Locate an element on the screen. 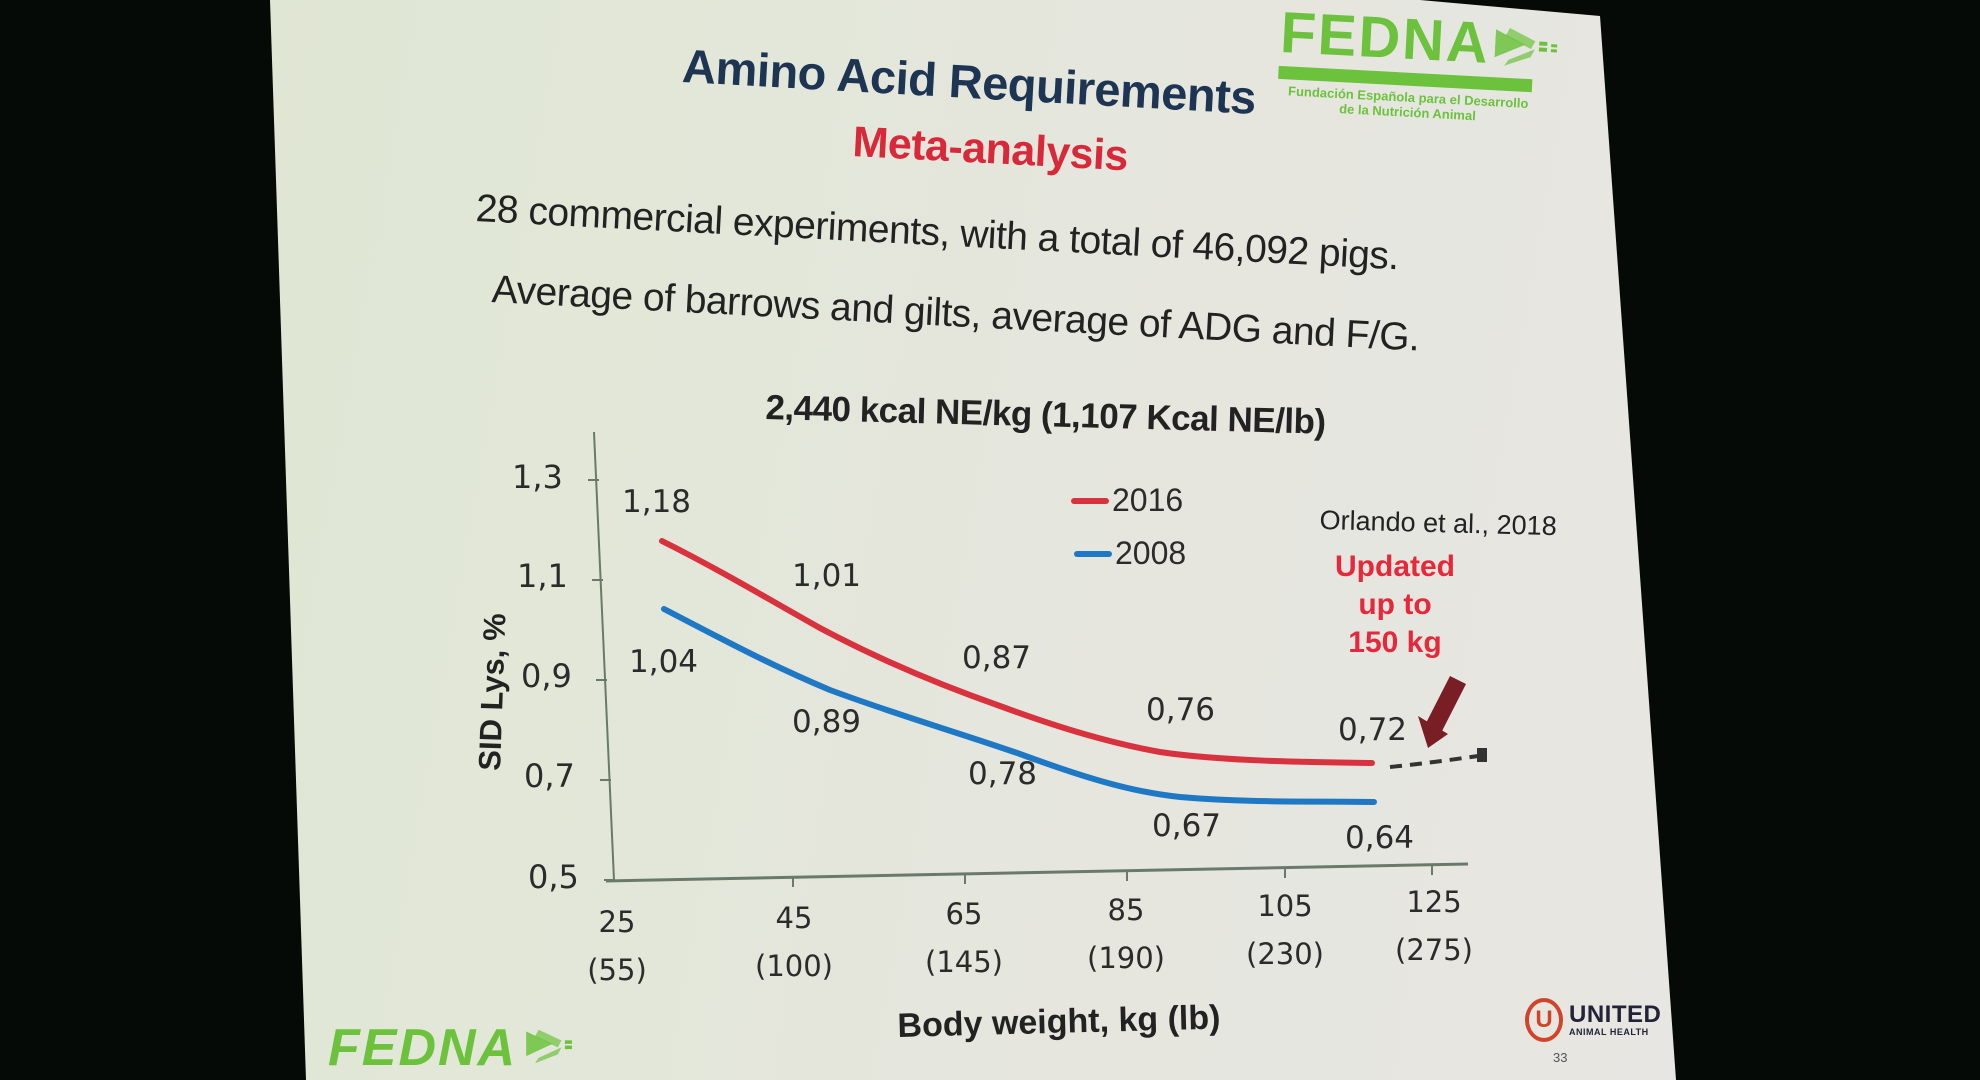  x-tick-kg: 25 is located at coordinates (617, 922).